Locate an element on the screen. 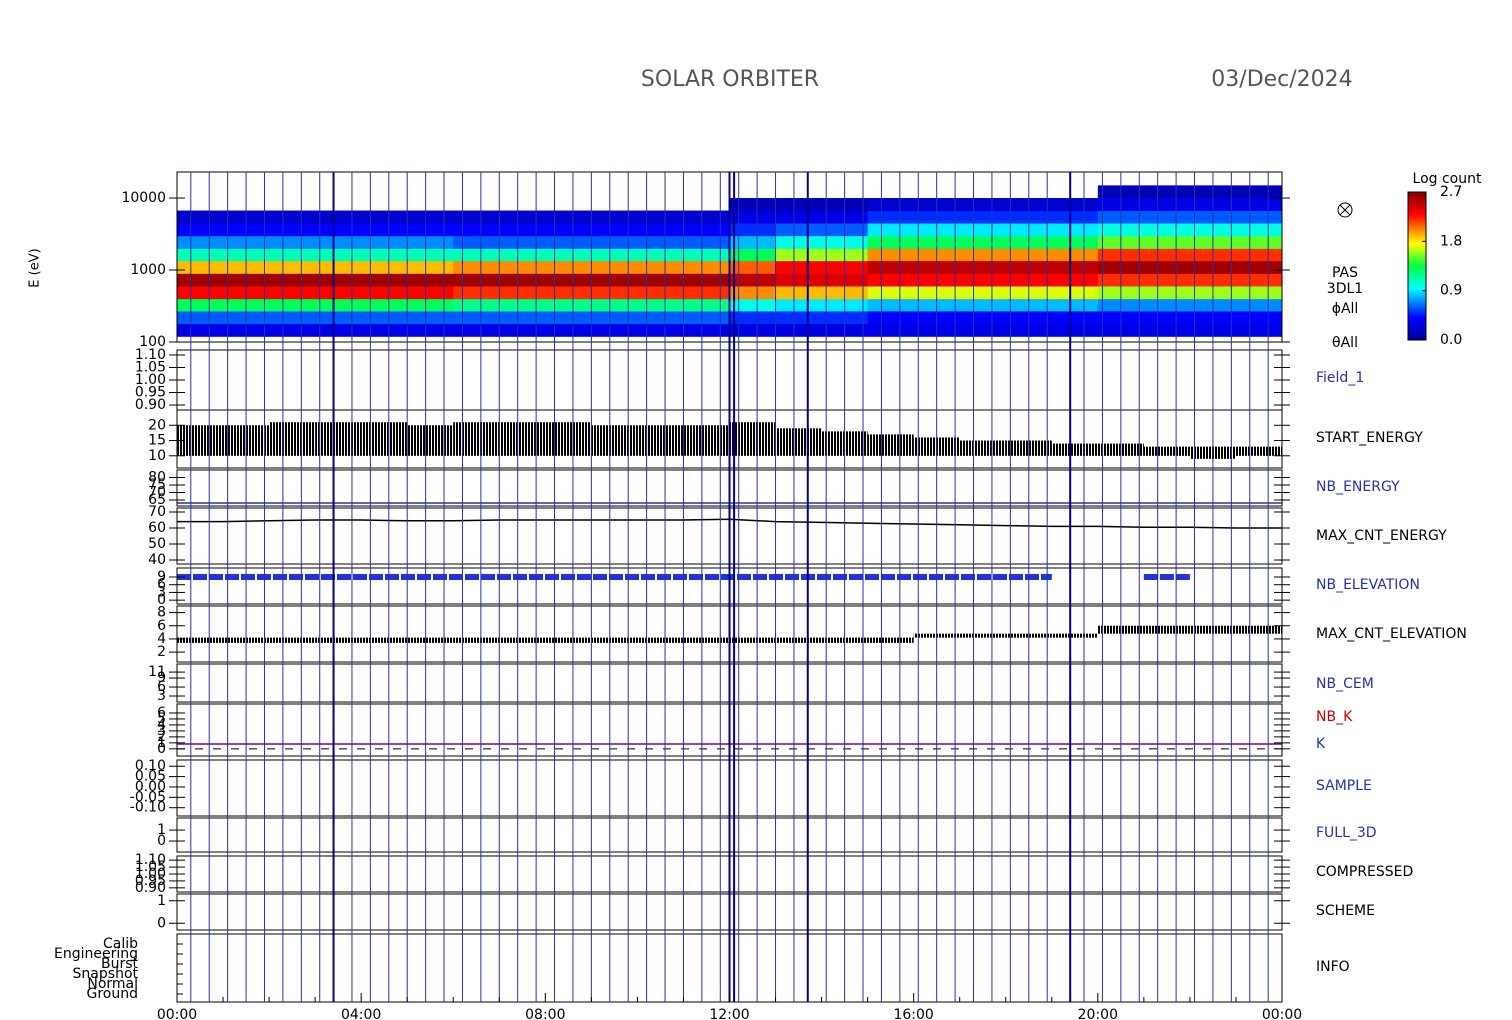 The width and height of the screenshot is (1512, 1020). series-label: NB_K is located at coordinates (1334, 717).